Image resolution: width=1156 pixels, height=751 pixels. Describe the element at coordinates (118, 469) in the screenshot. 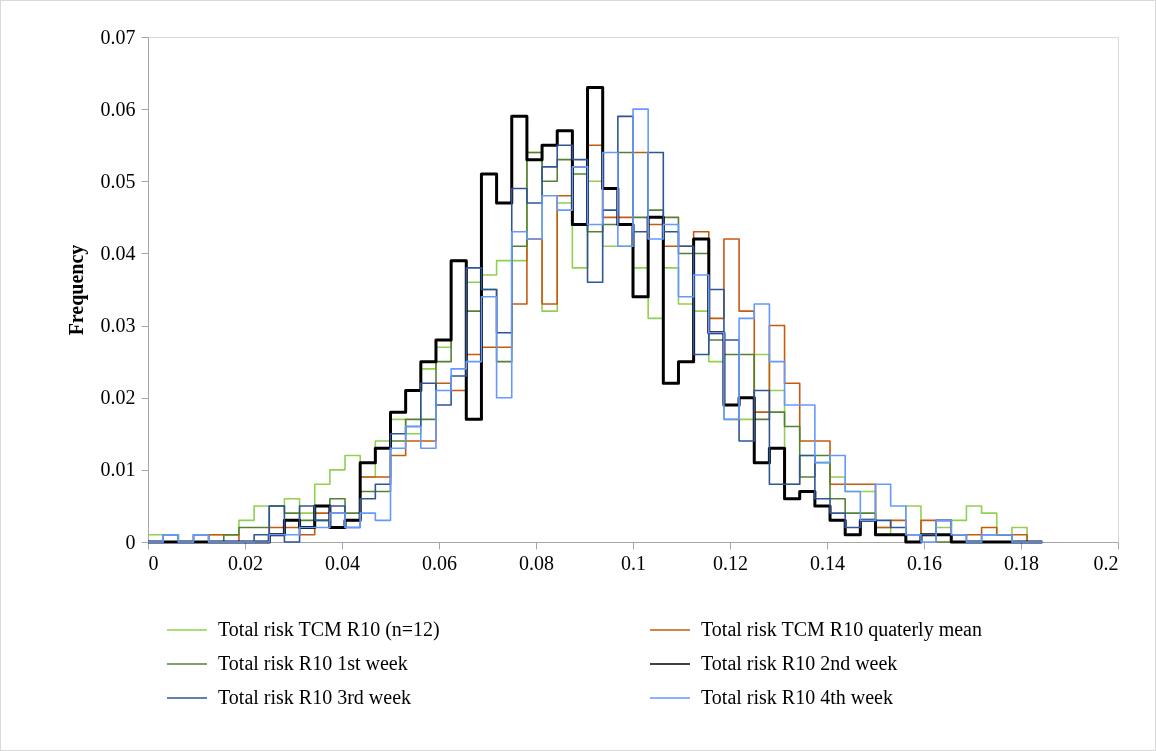

I see `y-tick-label: 0.01` at that location.